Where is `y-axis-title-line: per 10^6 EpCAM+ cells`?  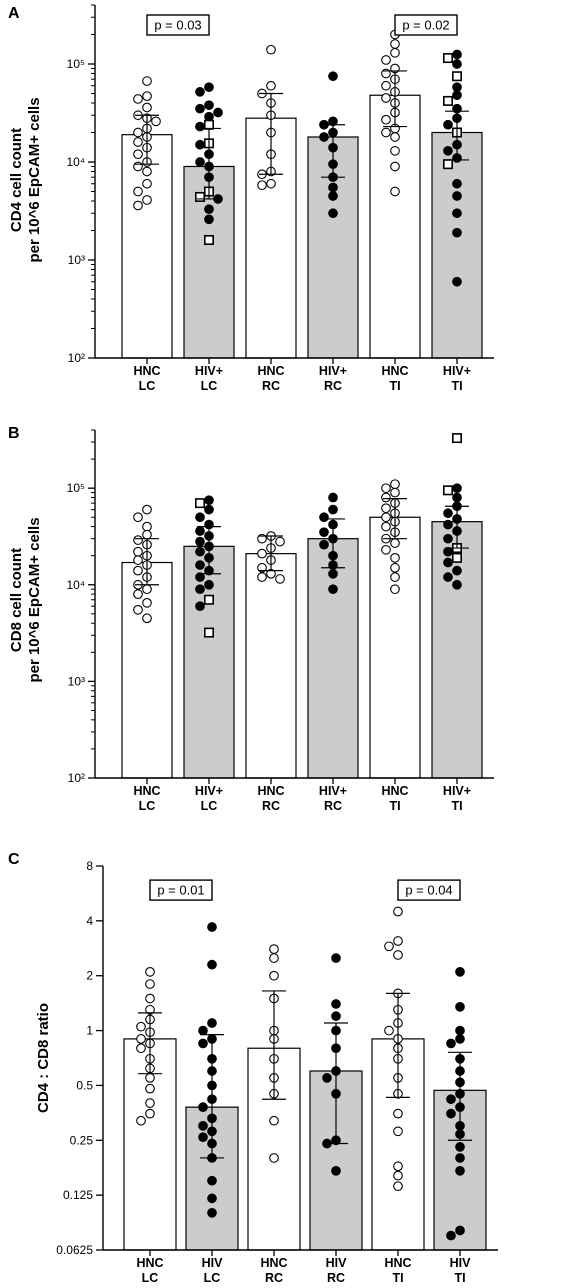 y-axis-title-line: per 10^6 EpCAM+ cells is located at coordinates (34, 599).